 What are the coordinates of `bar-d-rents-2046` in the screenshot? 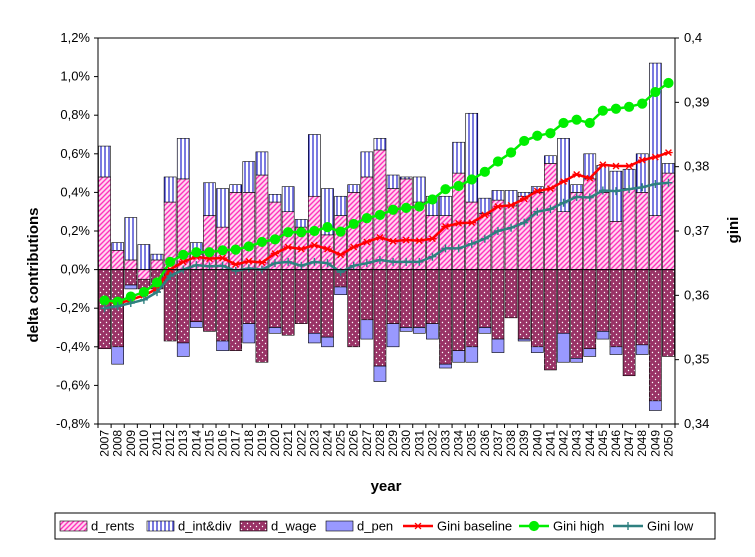 It's located at (616, 245).